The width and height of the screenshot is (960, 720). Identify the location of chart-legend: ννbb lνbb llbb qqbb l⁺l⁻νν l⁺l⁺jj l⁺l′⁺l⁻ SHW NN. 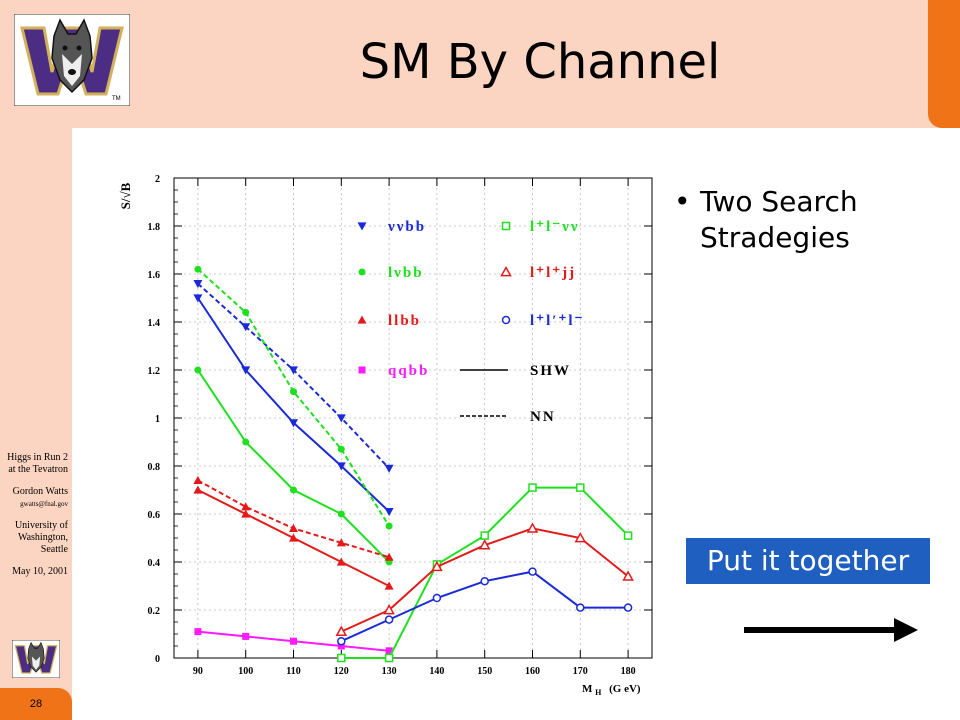
(470, 322).